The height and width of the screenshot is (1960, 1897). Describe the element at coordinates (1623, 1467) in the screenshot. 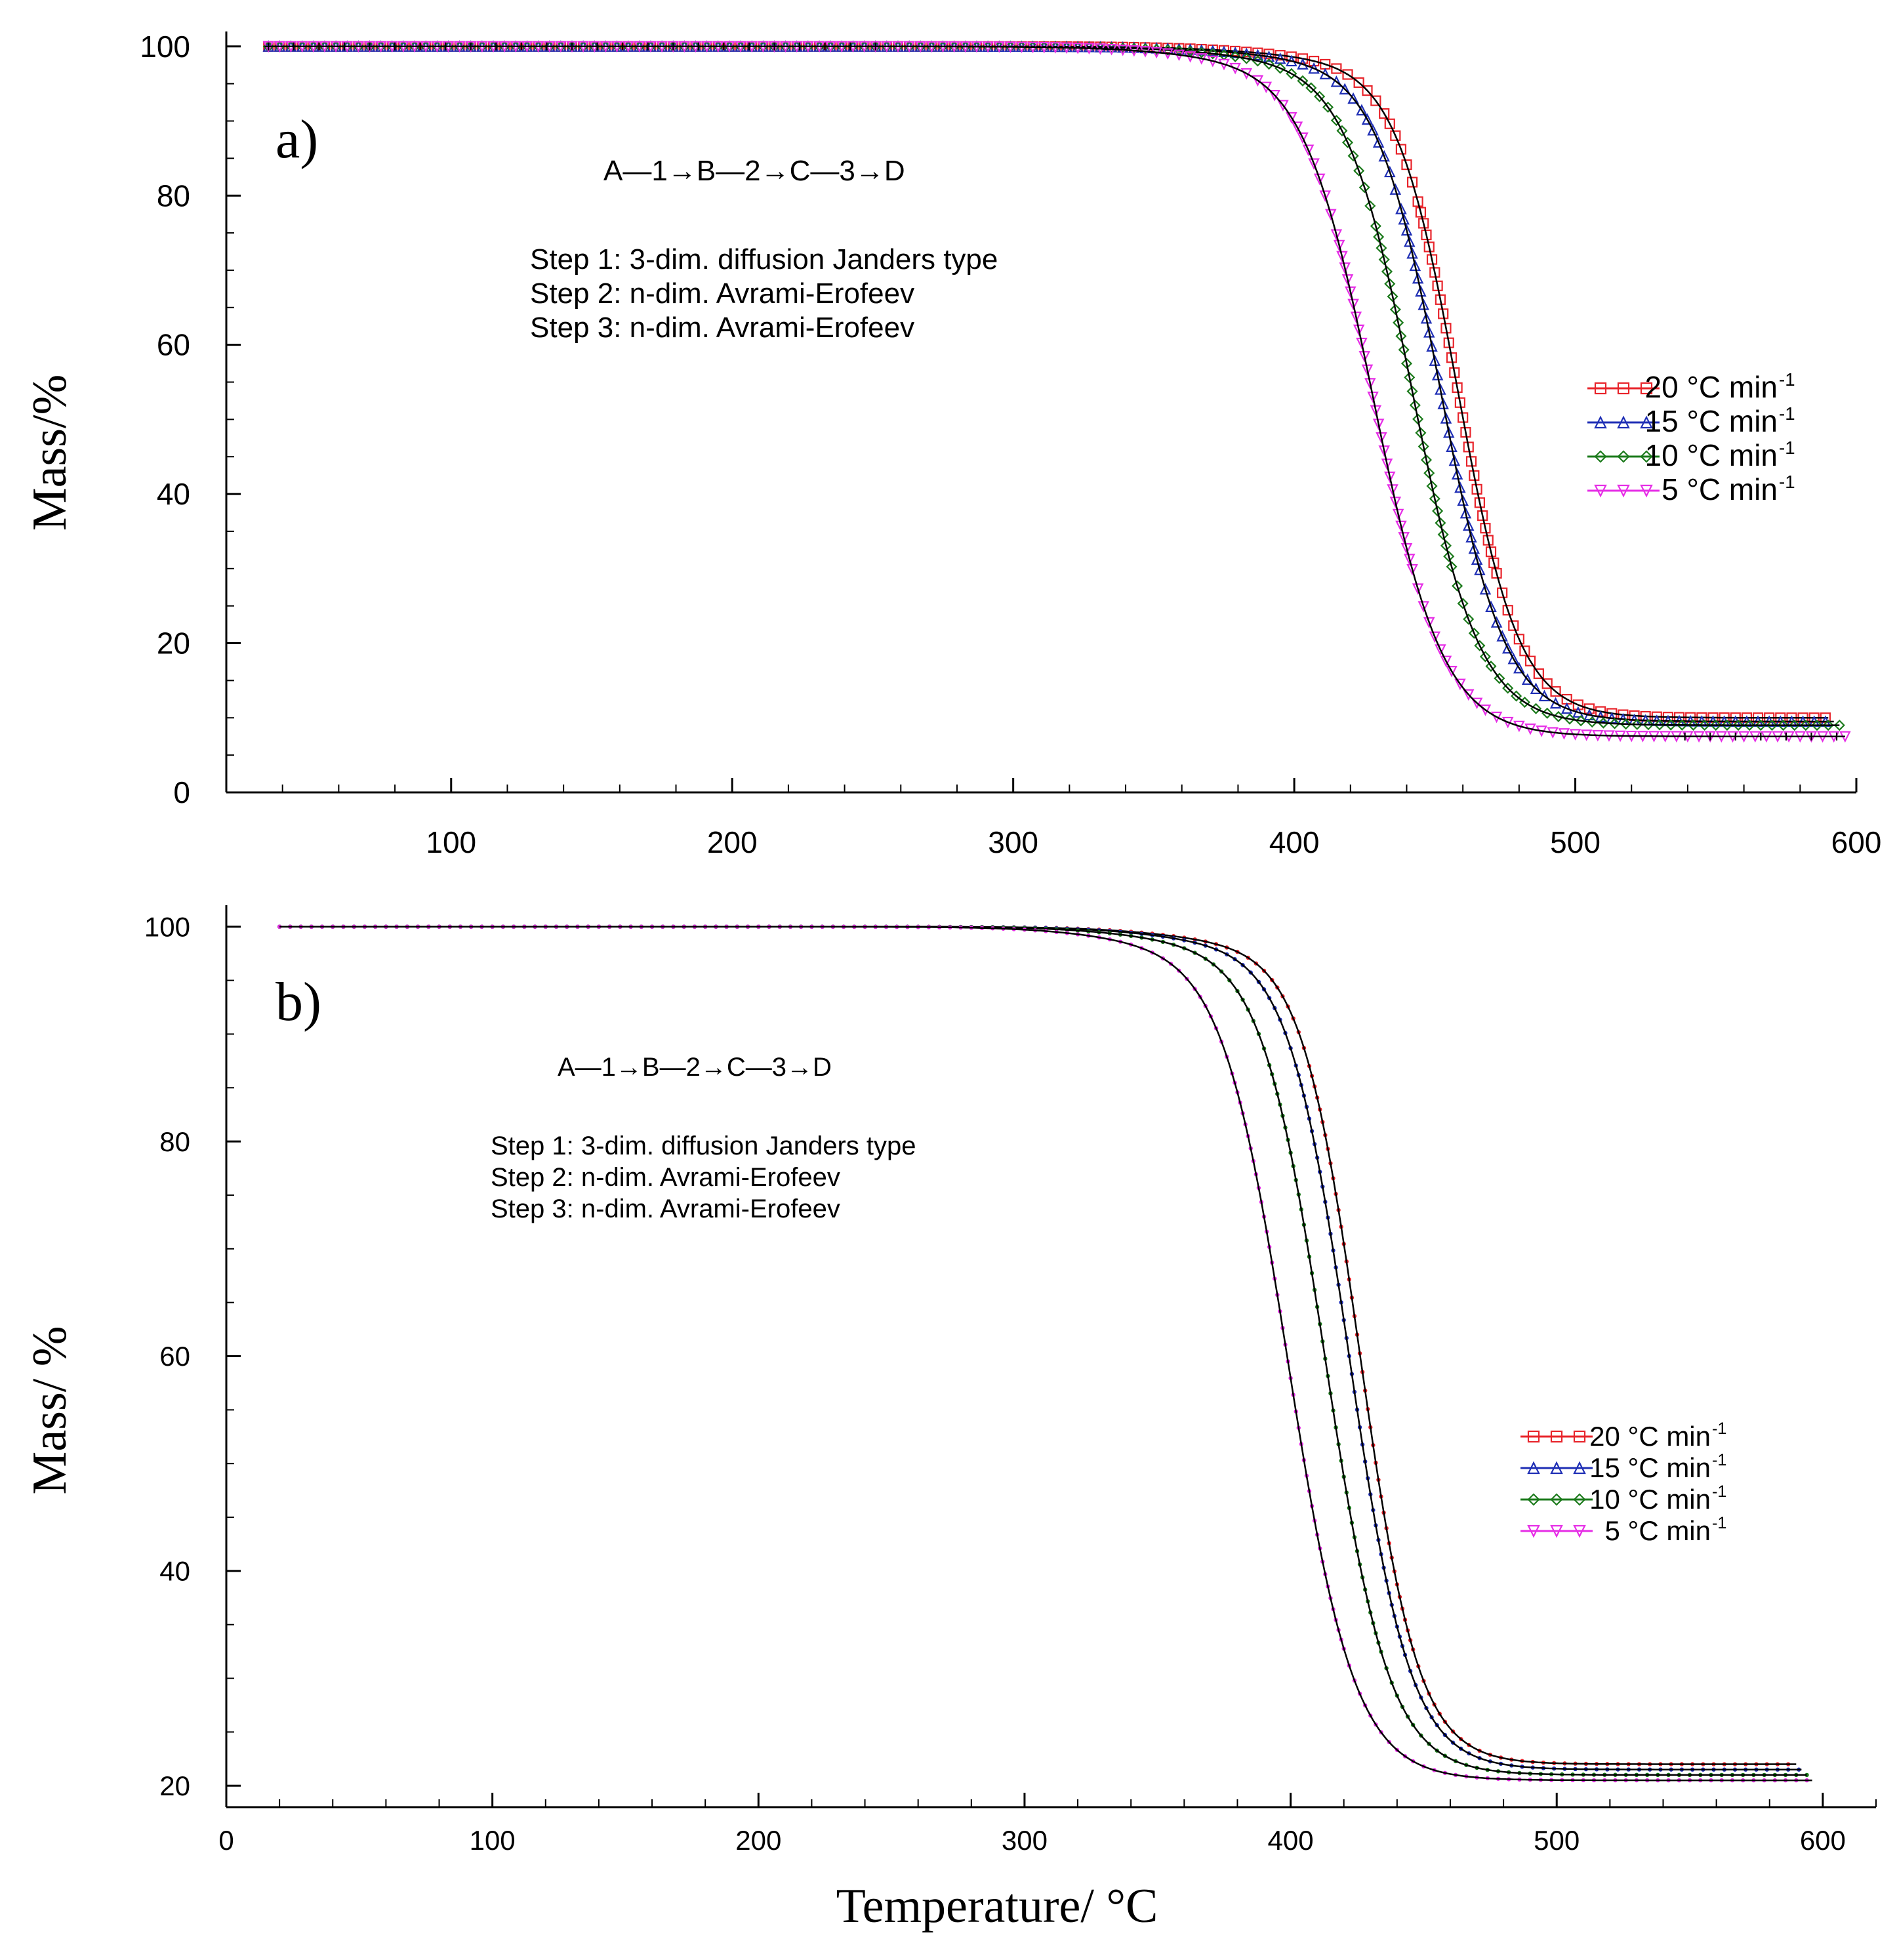

I see `legend-item: 15 °C min -1` at that location.